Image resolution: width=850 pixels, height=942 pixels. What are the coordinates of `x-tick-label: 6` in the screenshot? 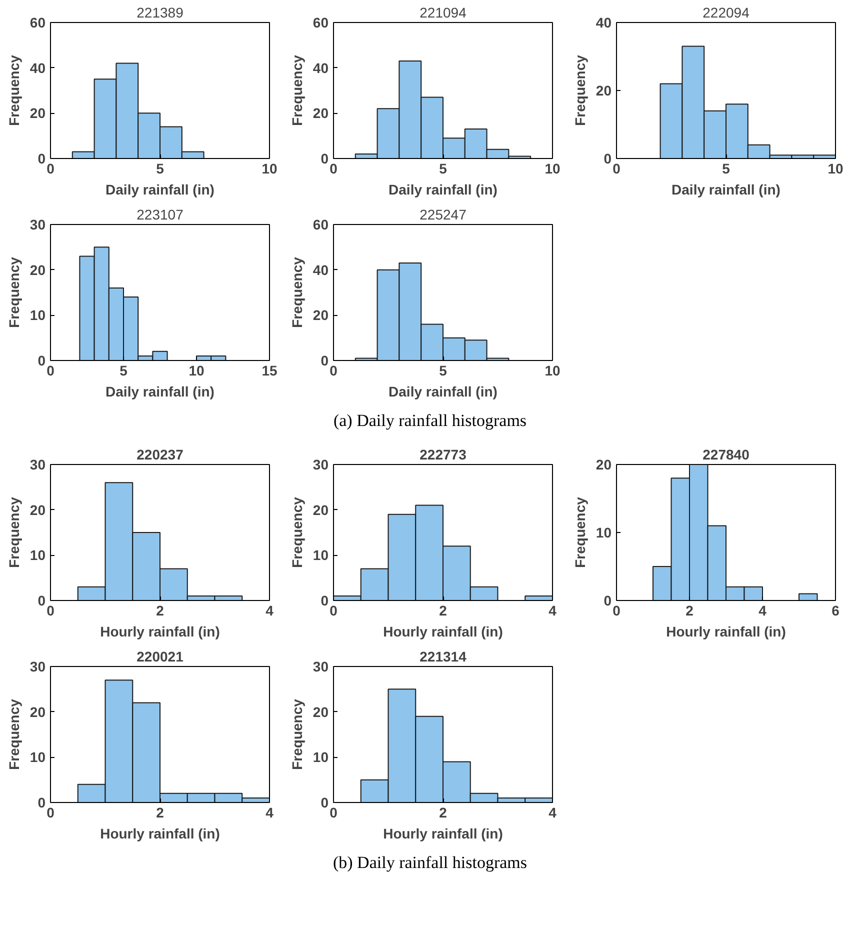 It's located at (836, 610).